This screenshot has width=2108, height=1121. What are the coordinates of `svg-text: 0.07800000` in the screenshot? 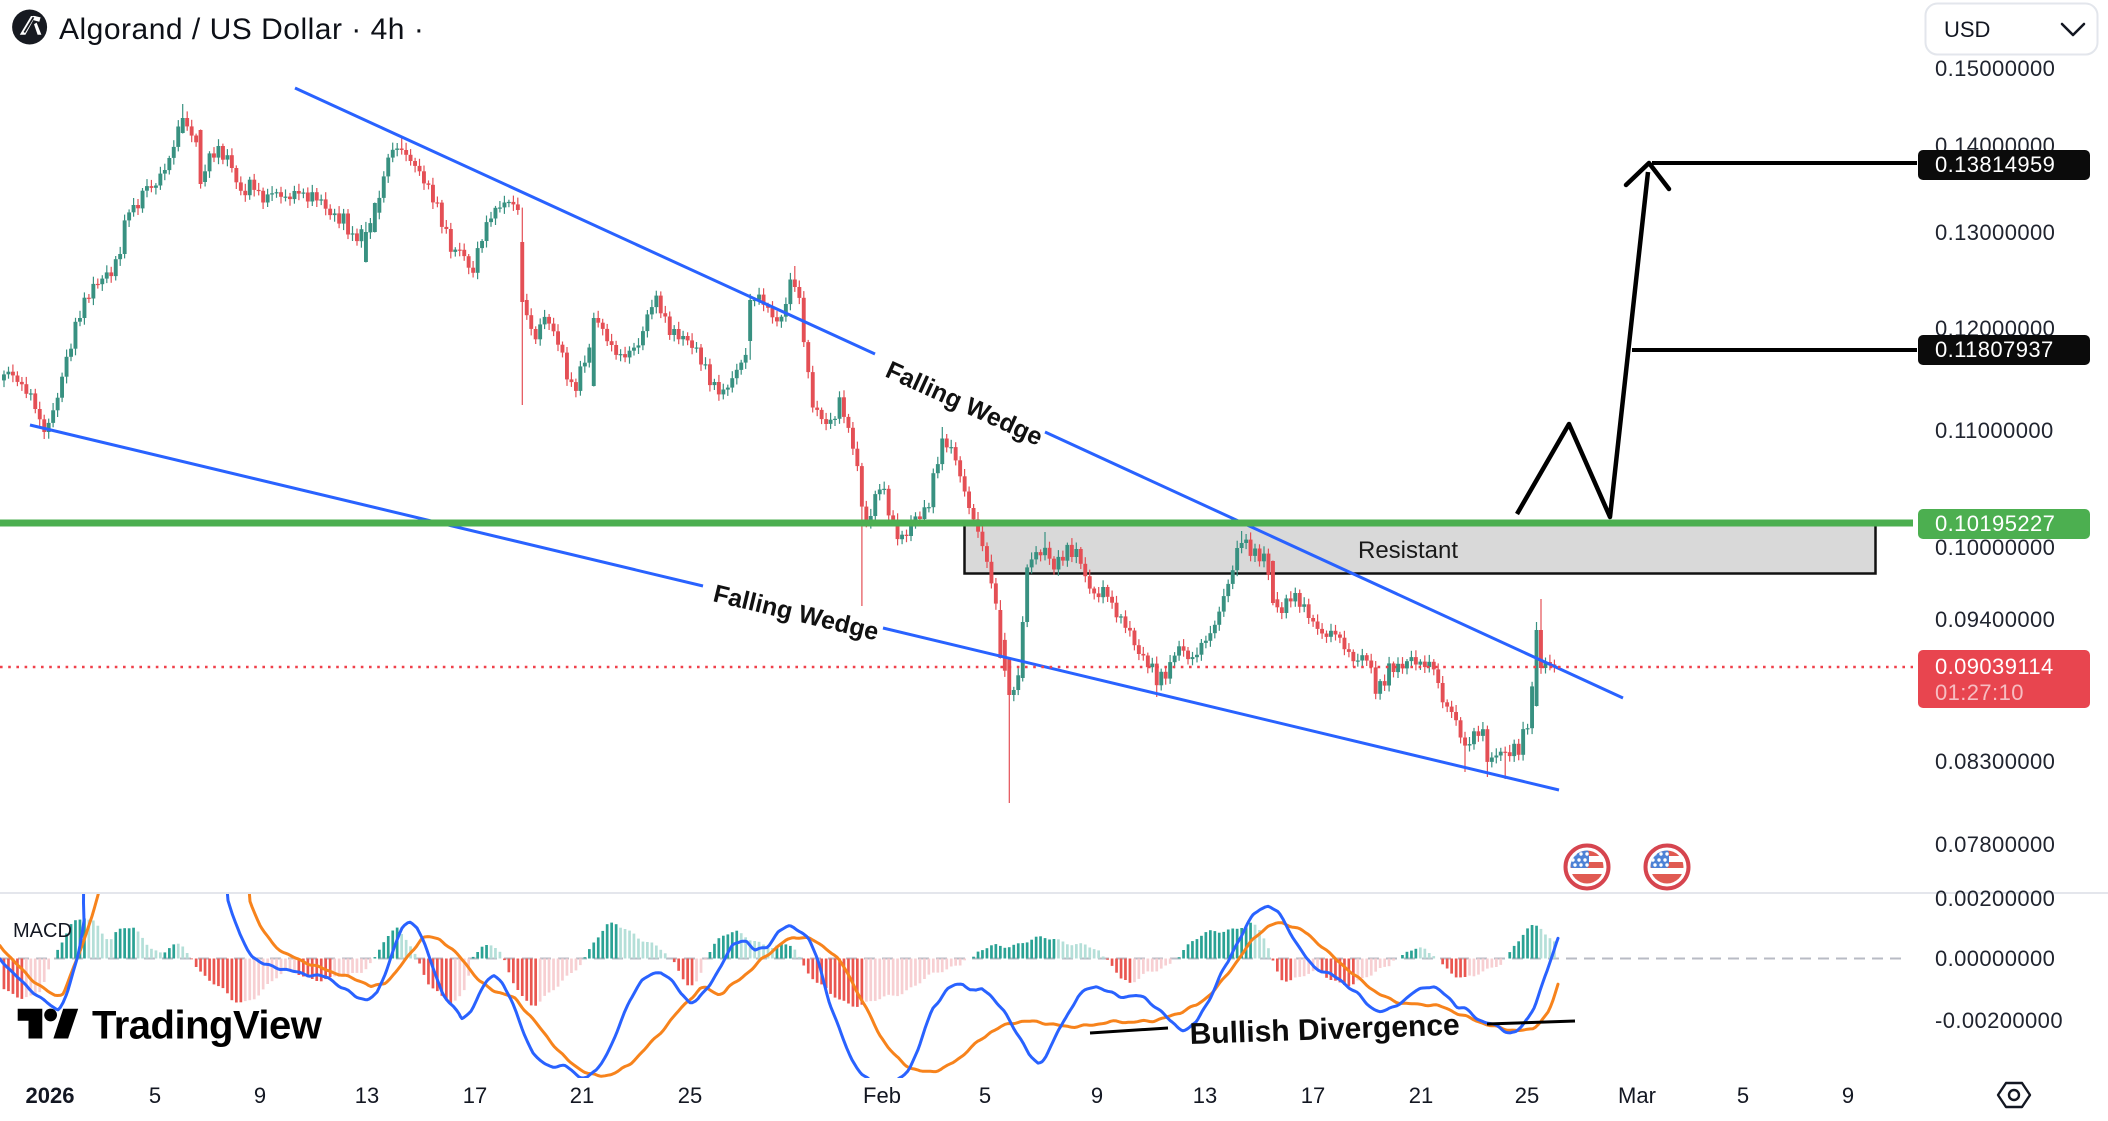 It's located at (1995, 844).